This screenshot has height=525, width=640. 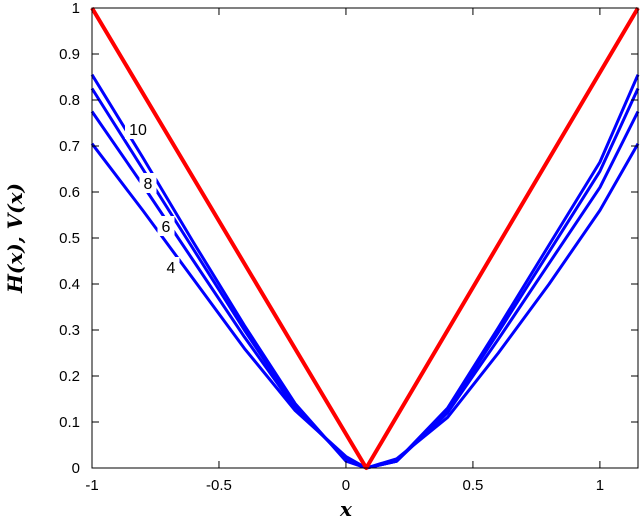 I want to click on y-axis-title: H(x), V(x), so click(x=15, y=238).